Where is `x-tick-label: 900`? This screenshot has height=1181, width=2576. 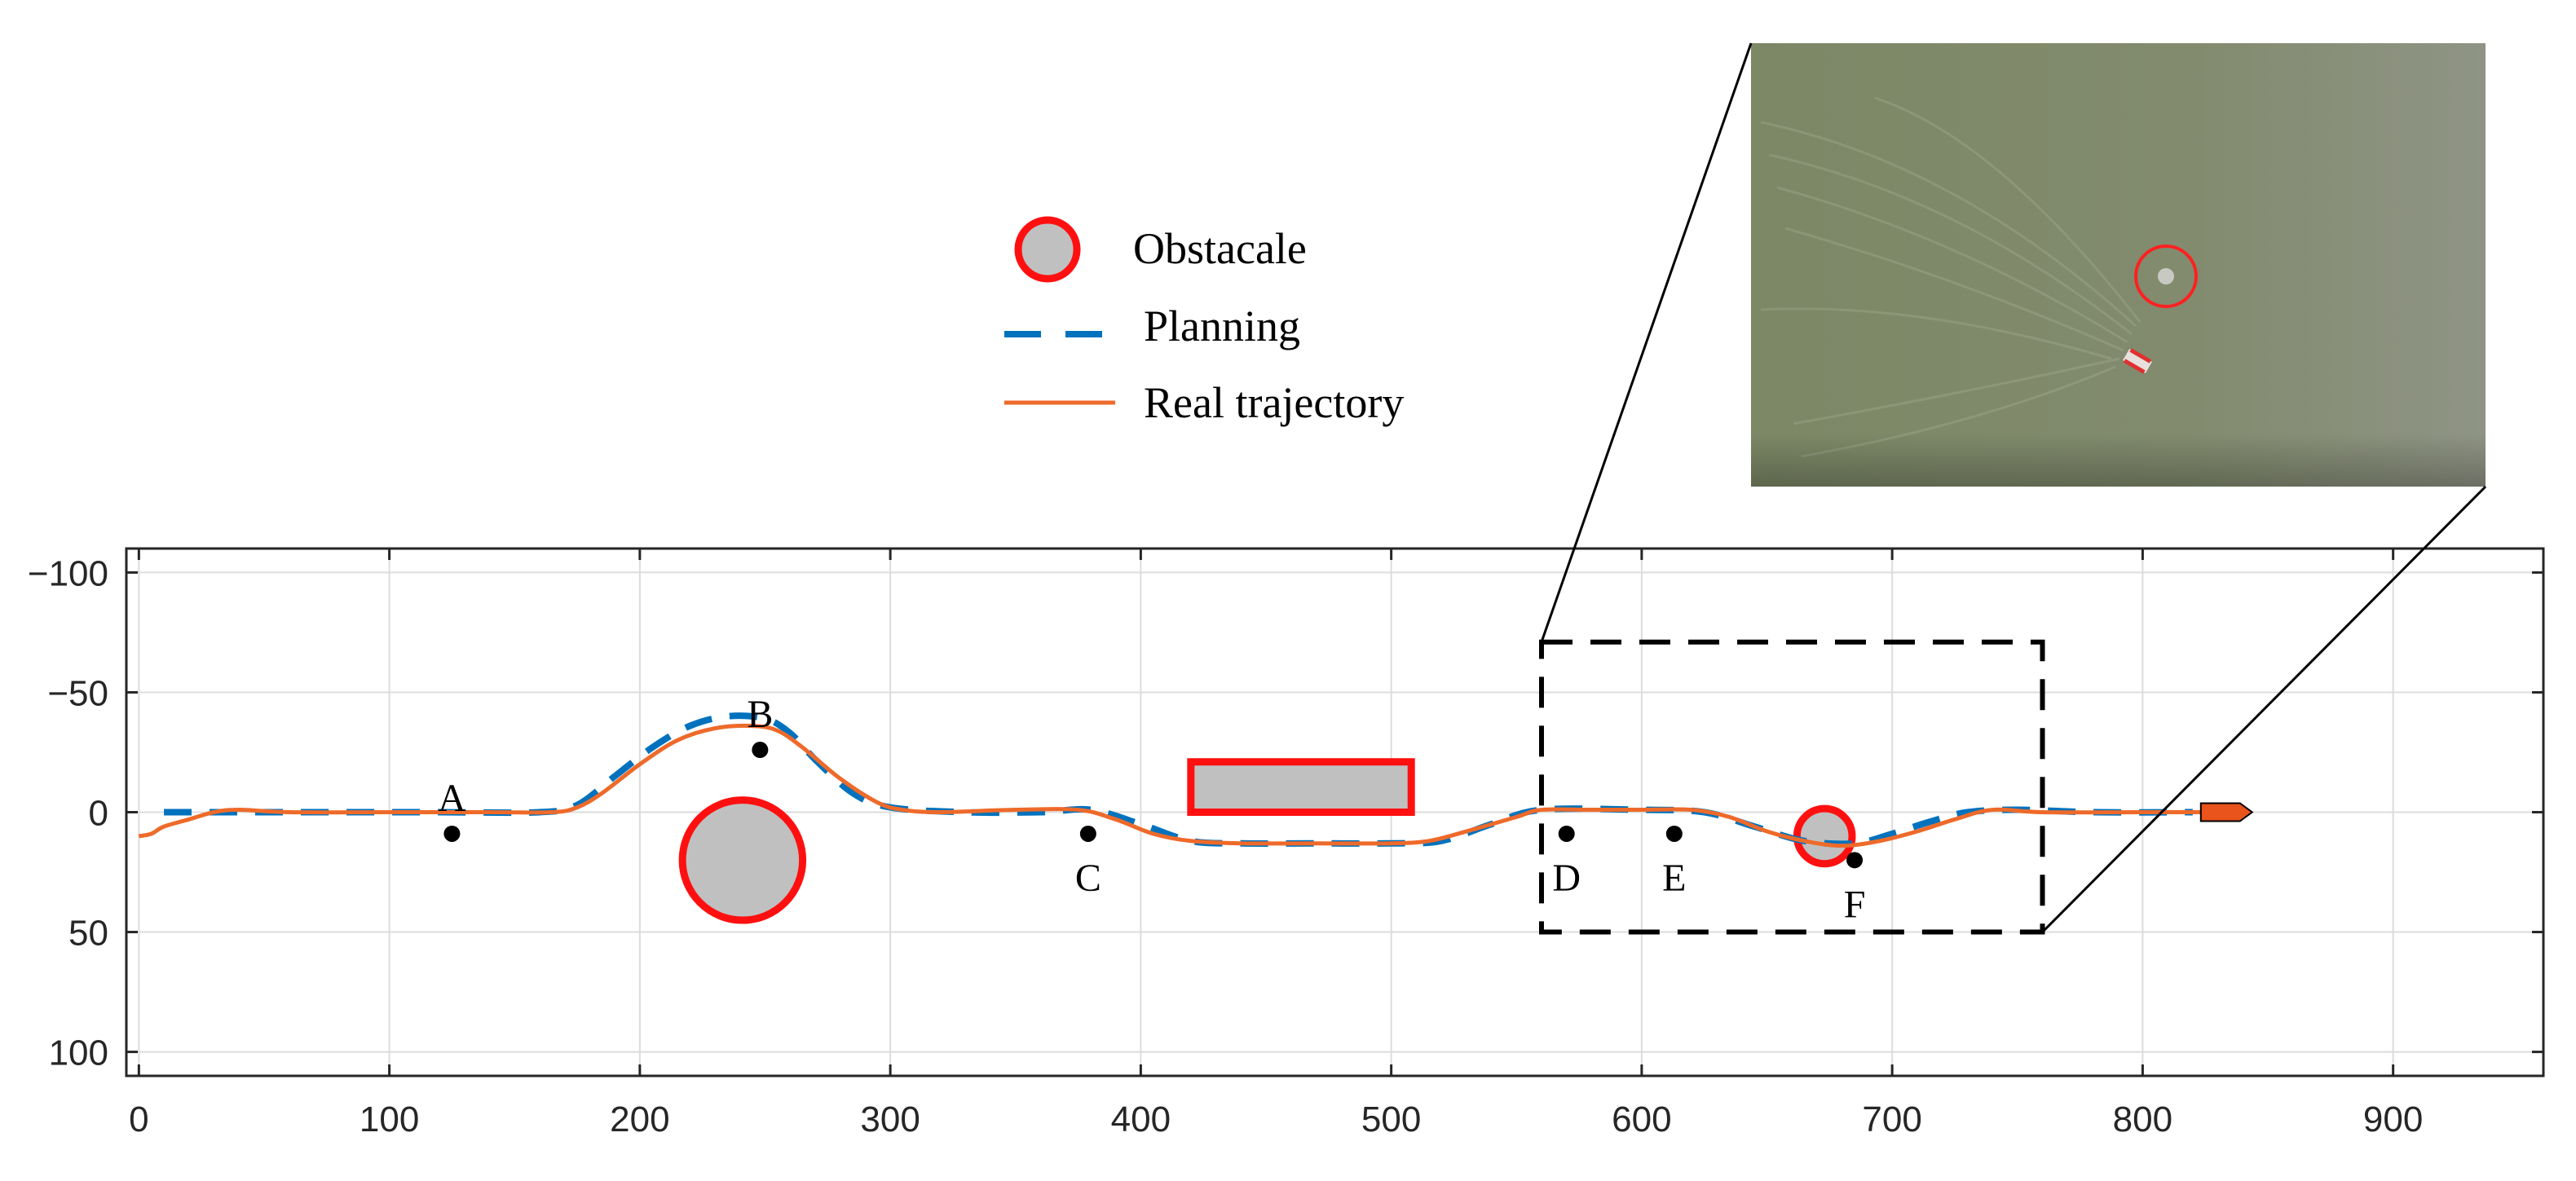
x-tick-label: 900 is located at coordinates (2393, 1119).